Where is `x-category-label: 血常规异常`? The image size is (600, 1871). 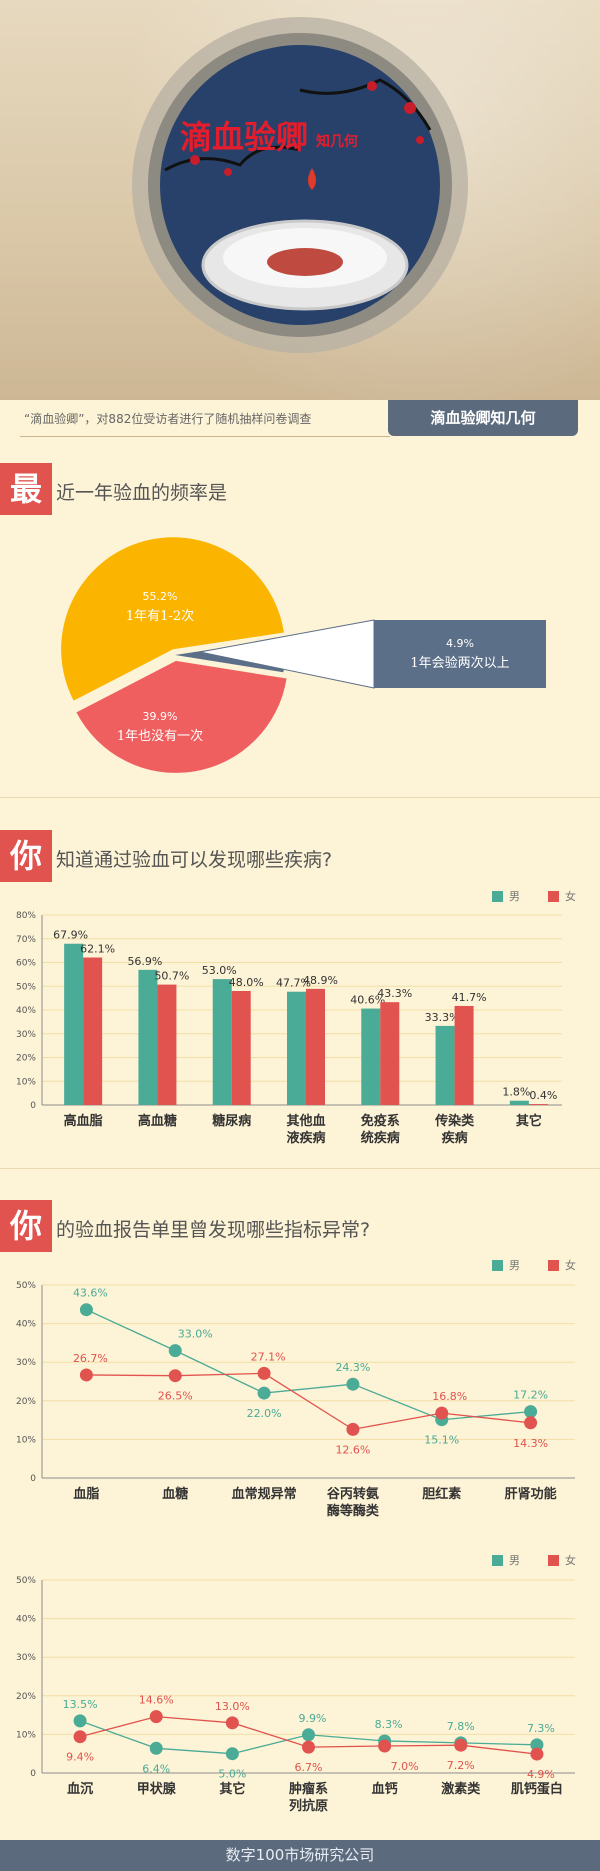
x-category-label: 血常规异常 is located at coordinates (264, 1494).